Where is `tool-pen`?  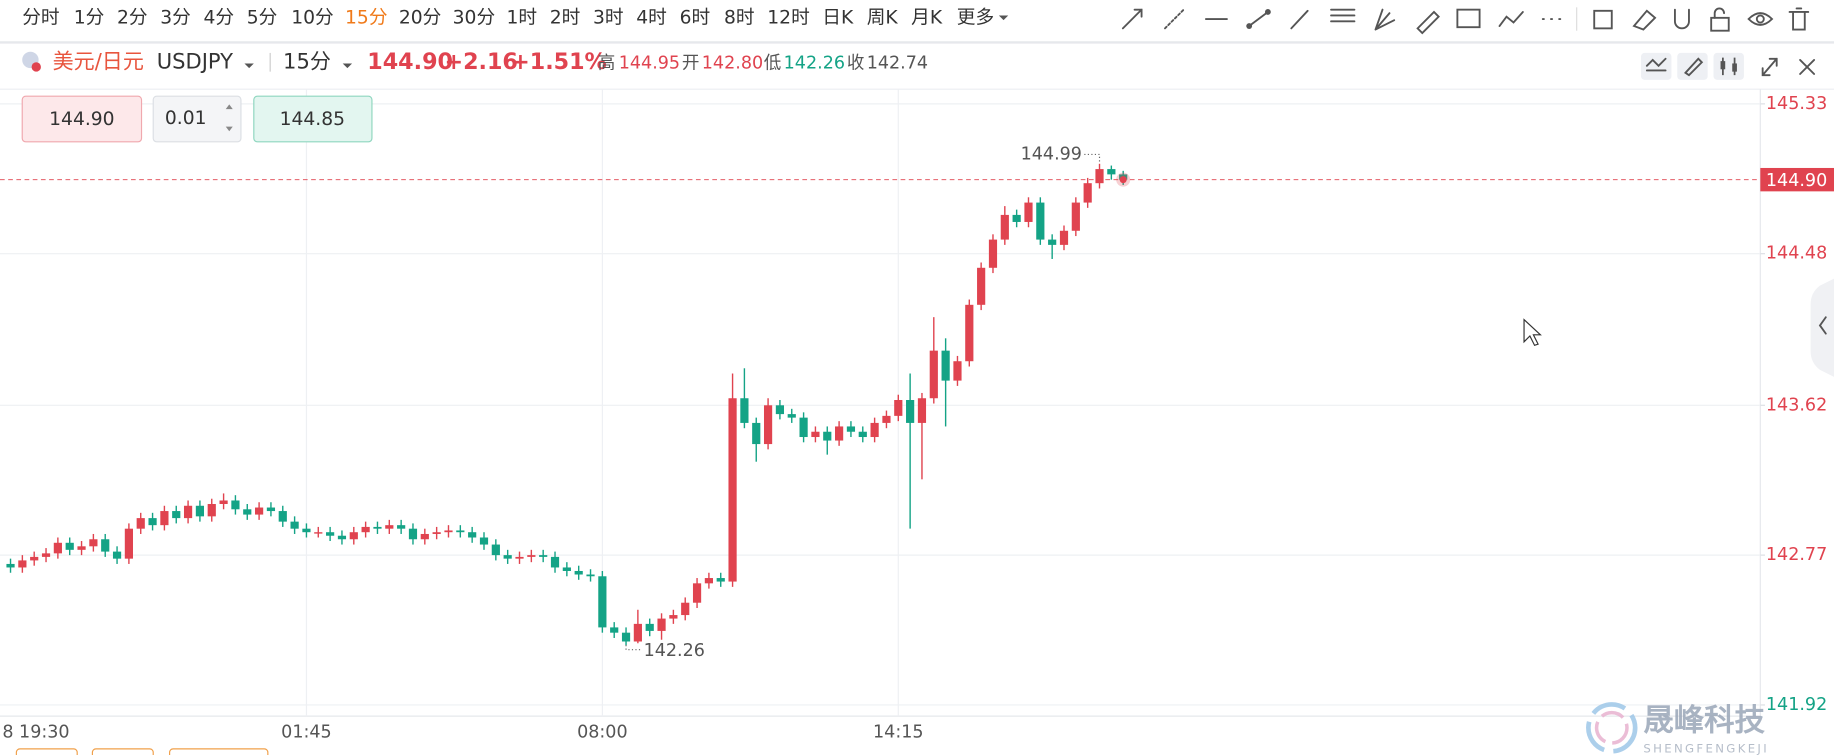 tool-pen is located at coordinates (1428, 22).